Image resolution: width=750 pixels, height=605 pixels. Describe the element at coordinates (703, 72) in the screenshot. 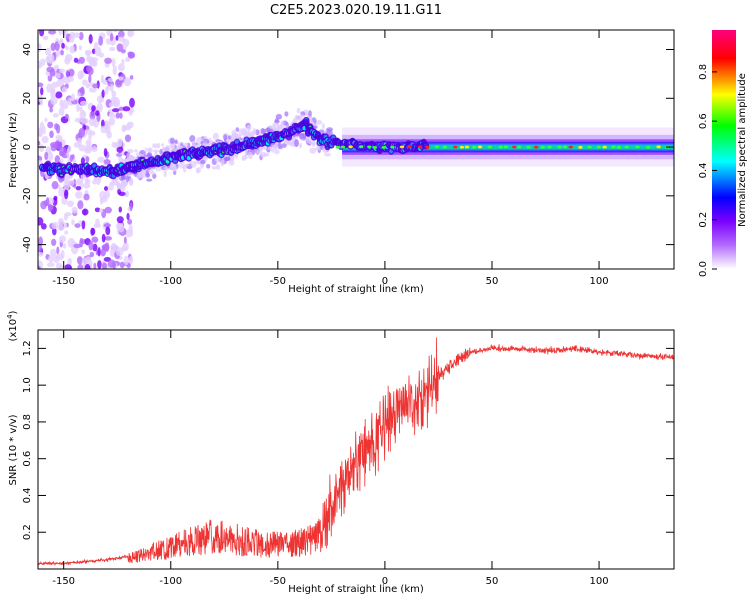

I see `colorbar-tick-label: 0.8` at that location.